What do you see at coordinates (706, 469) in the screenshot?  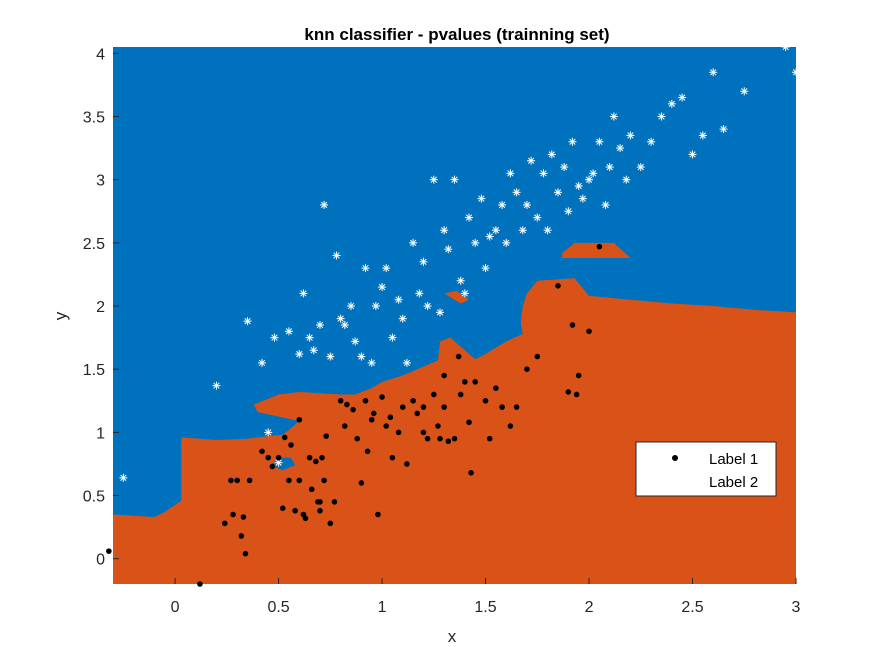 I see `legend-box` at bounding box center [706, 469].